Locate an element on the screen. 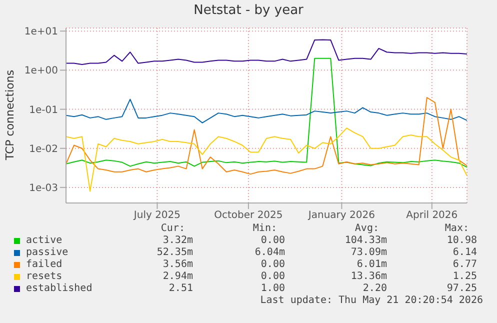  text: 1.00 is located at coordinates (272, 288).